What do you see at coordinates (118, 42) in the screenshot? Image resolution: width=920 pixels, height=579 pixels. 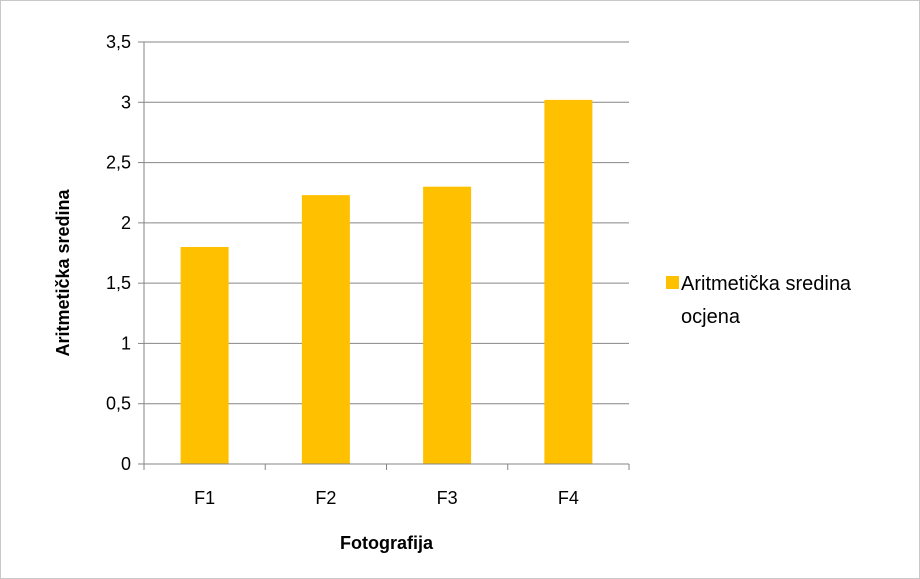 I see `y-tick-label: 3,5` at bounding box center [118, 42].